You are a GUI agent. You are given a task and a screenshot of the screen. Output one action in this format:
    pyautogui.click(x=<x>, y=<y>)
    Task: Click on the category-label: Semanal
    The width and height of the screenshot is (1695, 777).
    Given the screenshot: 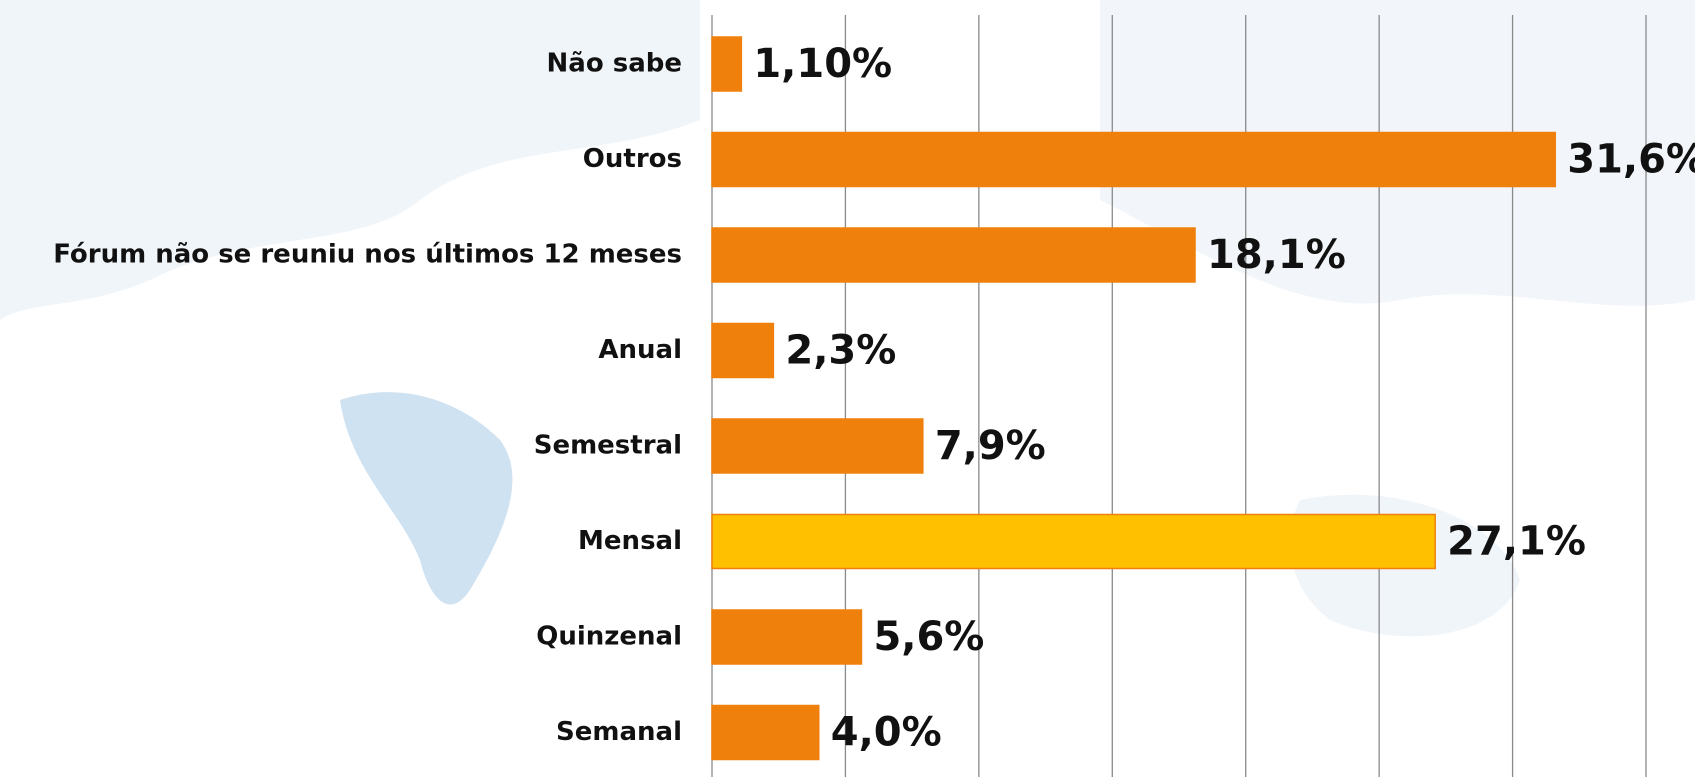 What is the action you would take?
    pyautogui.click(x=619, y=732)
    